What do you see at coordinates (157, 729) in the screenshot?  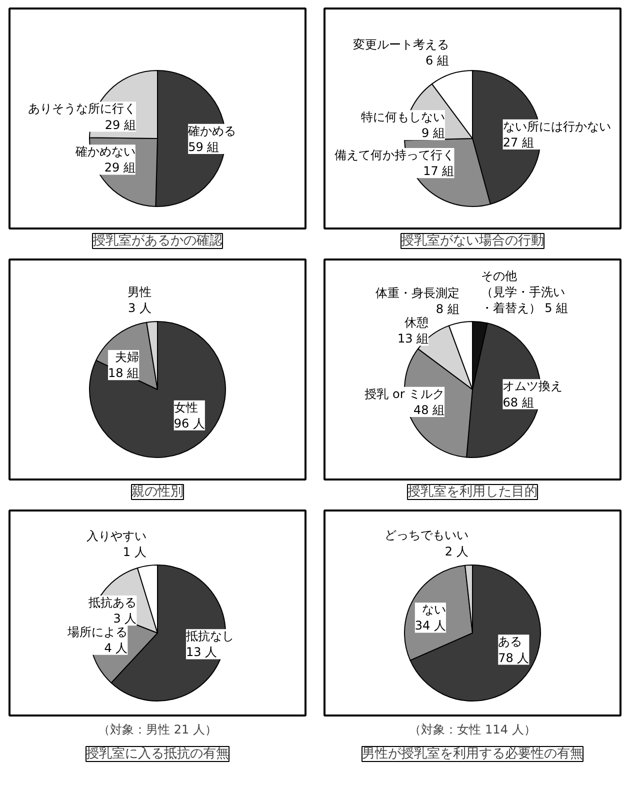 I see `text: （対象：男性 21 人）` at bounding box center [157, 729].